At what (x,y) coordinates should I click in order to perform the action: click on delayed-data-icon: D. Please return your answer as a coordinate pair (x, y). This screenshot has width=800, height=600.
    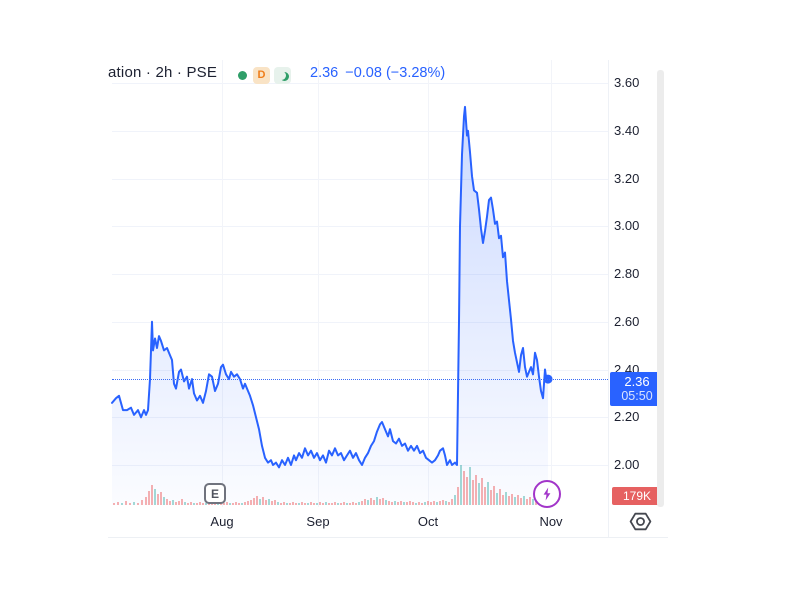
    Looking at the image, I should click on (261, 75).